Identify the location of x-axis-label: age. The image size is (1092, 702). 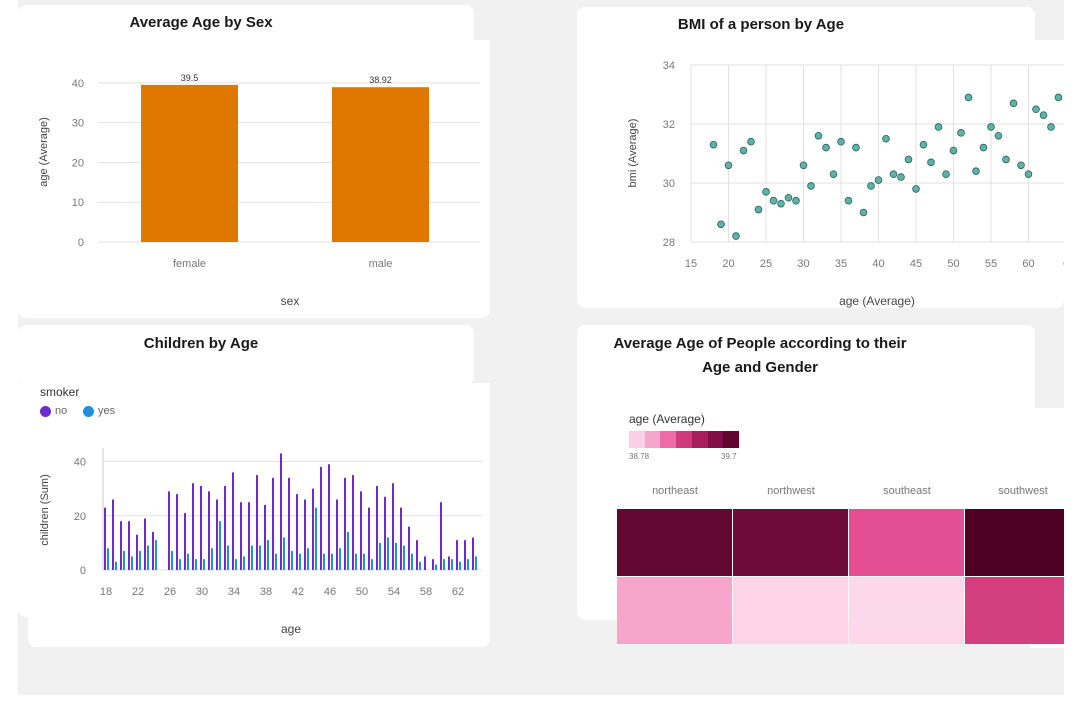
(291, 629).